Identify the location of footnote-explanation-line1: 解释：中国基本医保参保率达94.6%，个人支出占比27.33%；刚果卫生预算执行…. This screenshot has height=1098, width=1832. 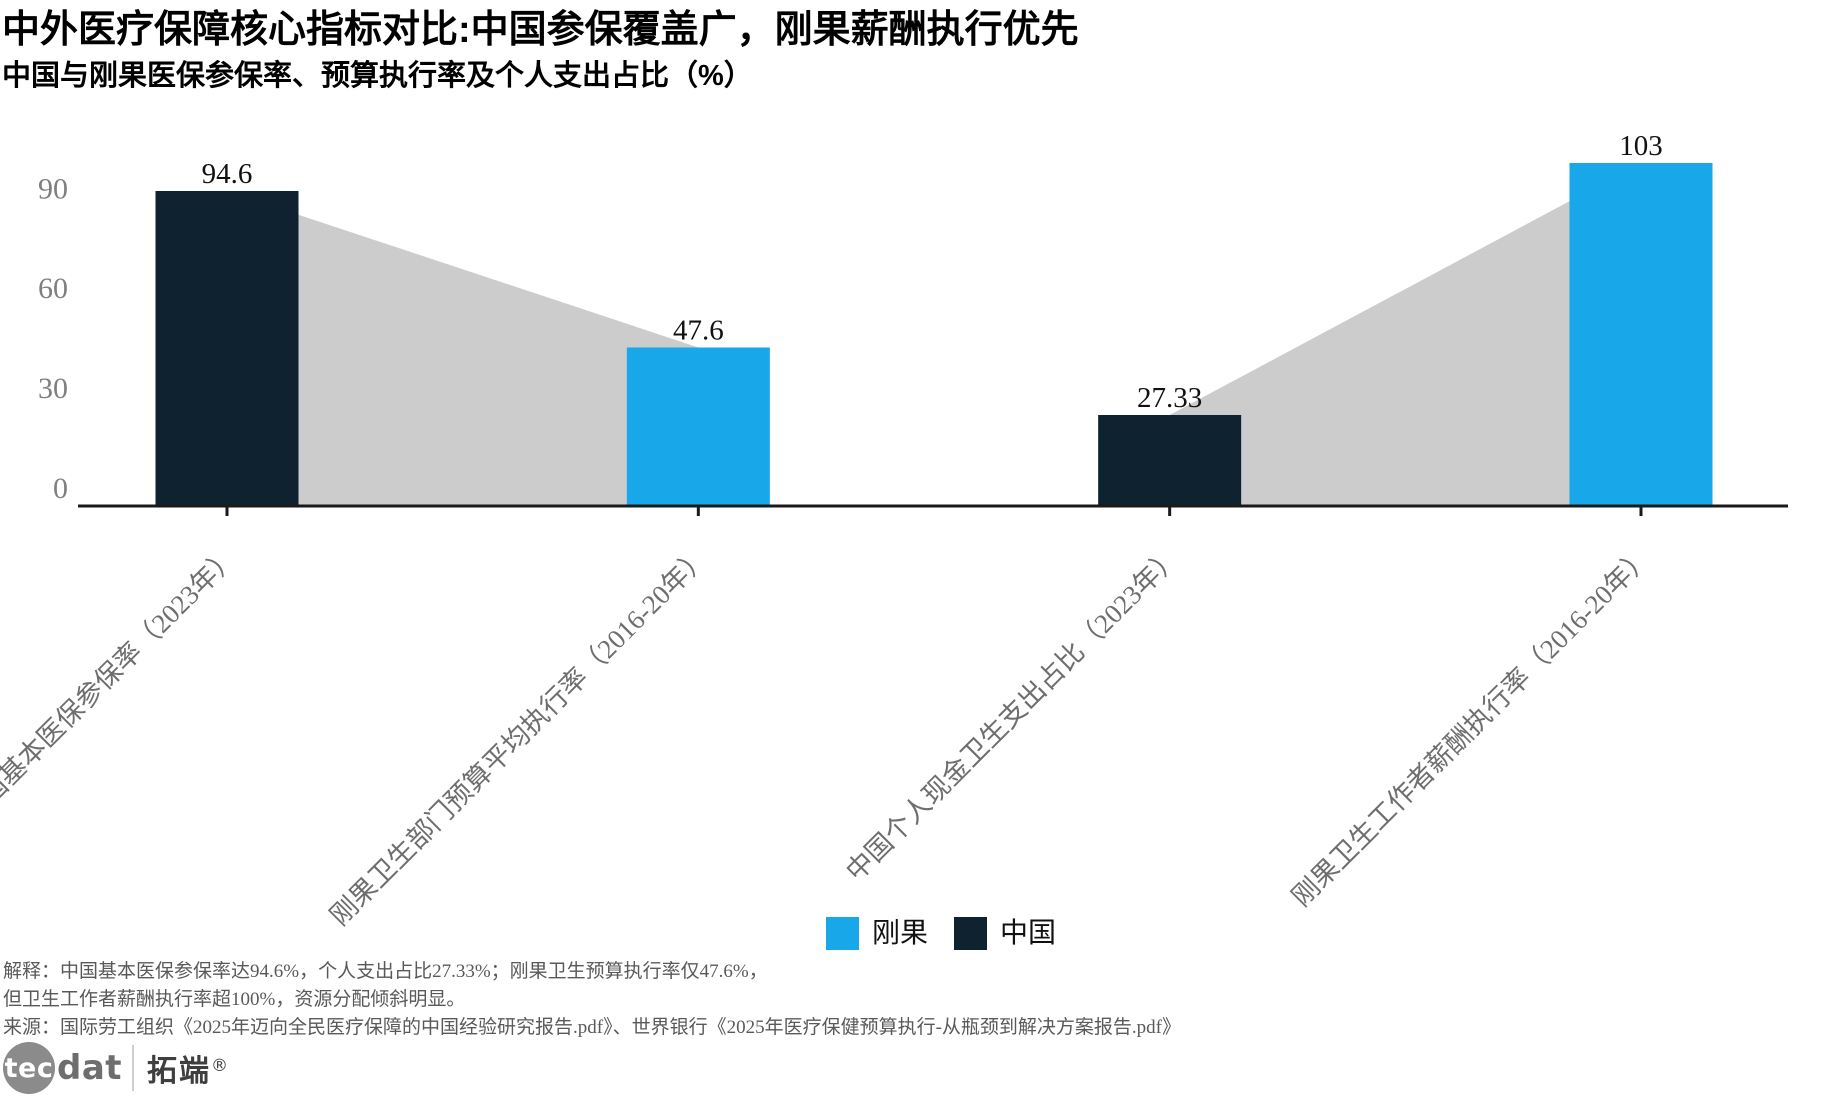
(385, 971).